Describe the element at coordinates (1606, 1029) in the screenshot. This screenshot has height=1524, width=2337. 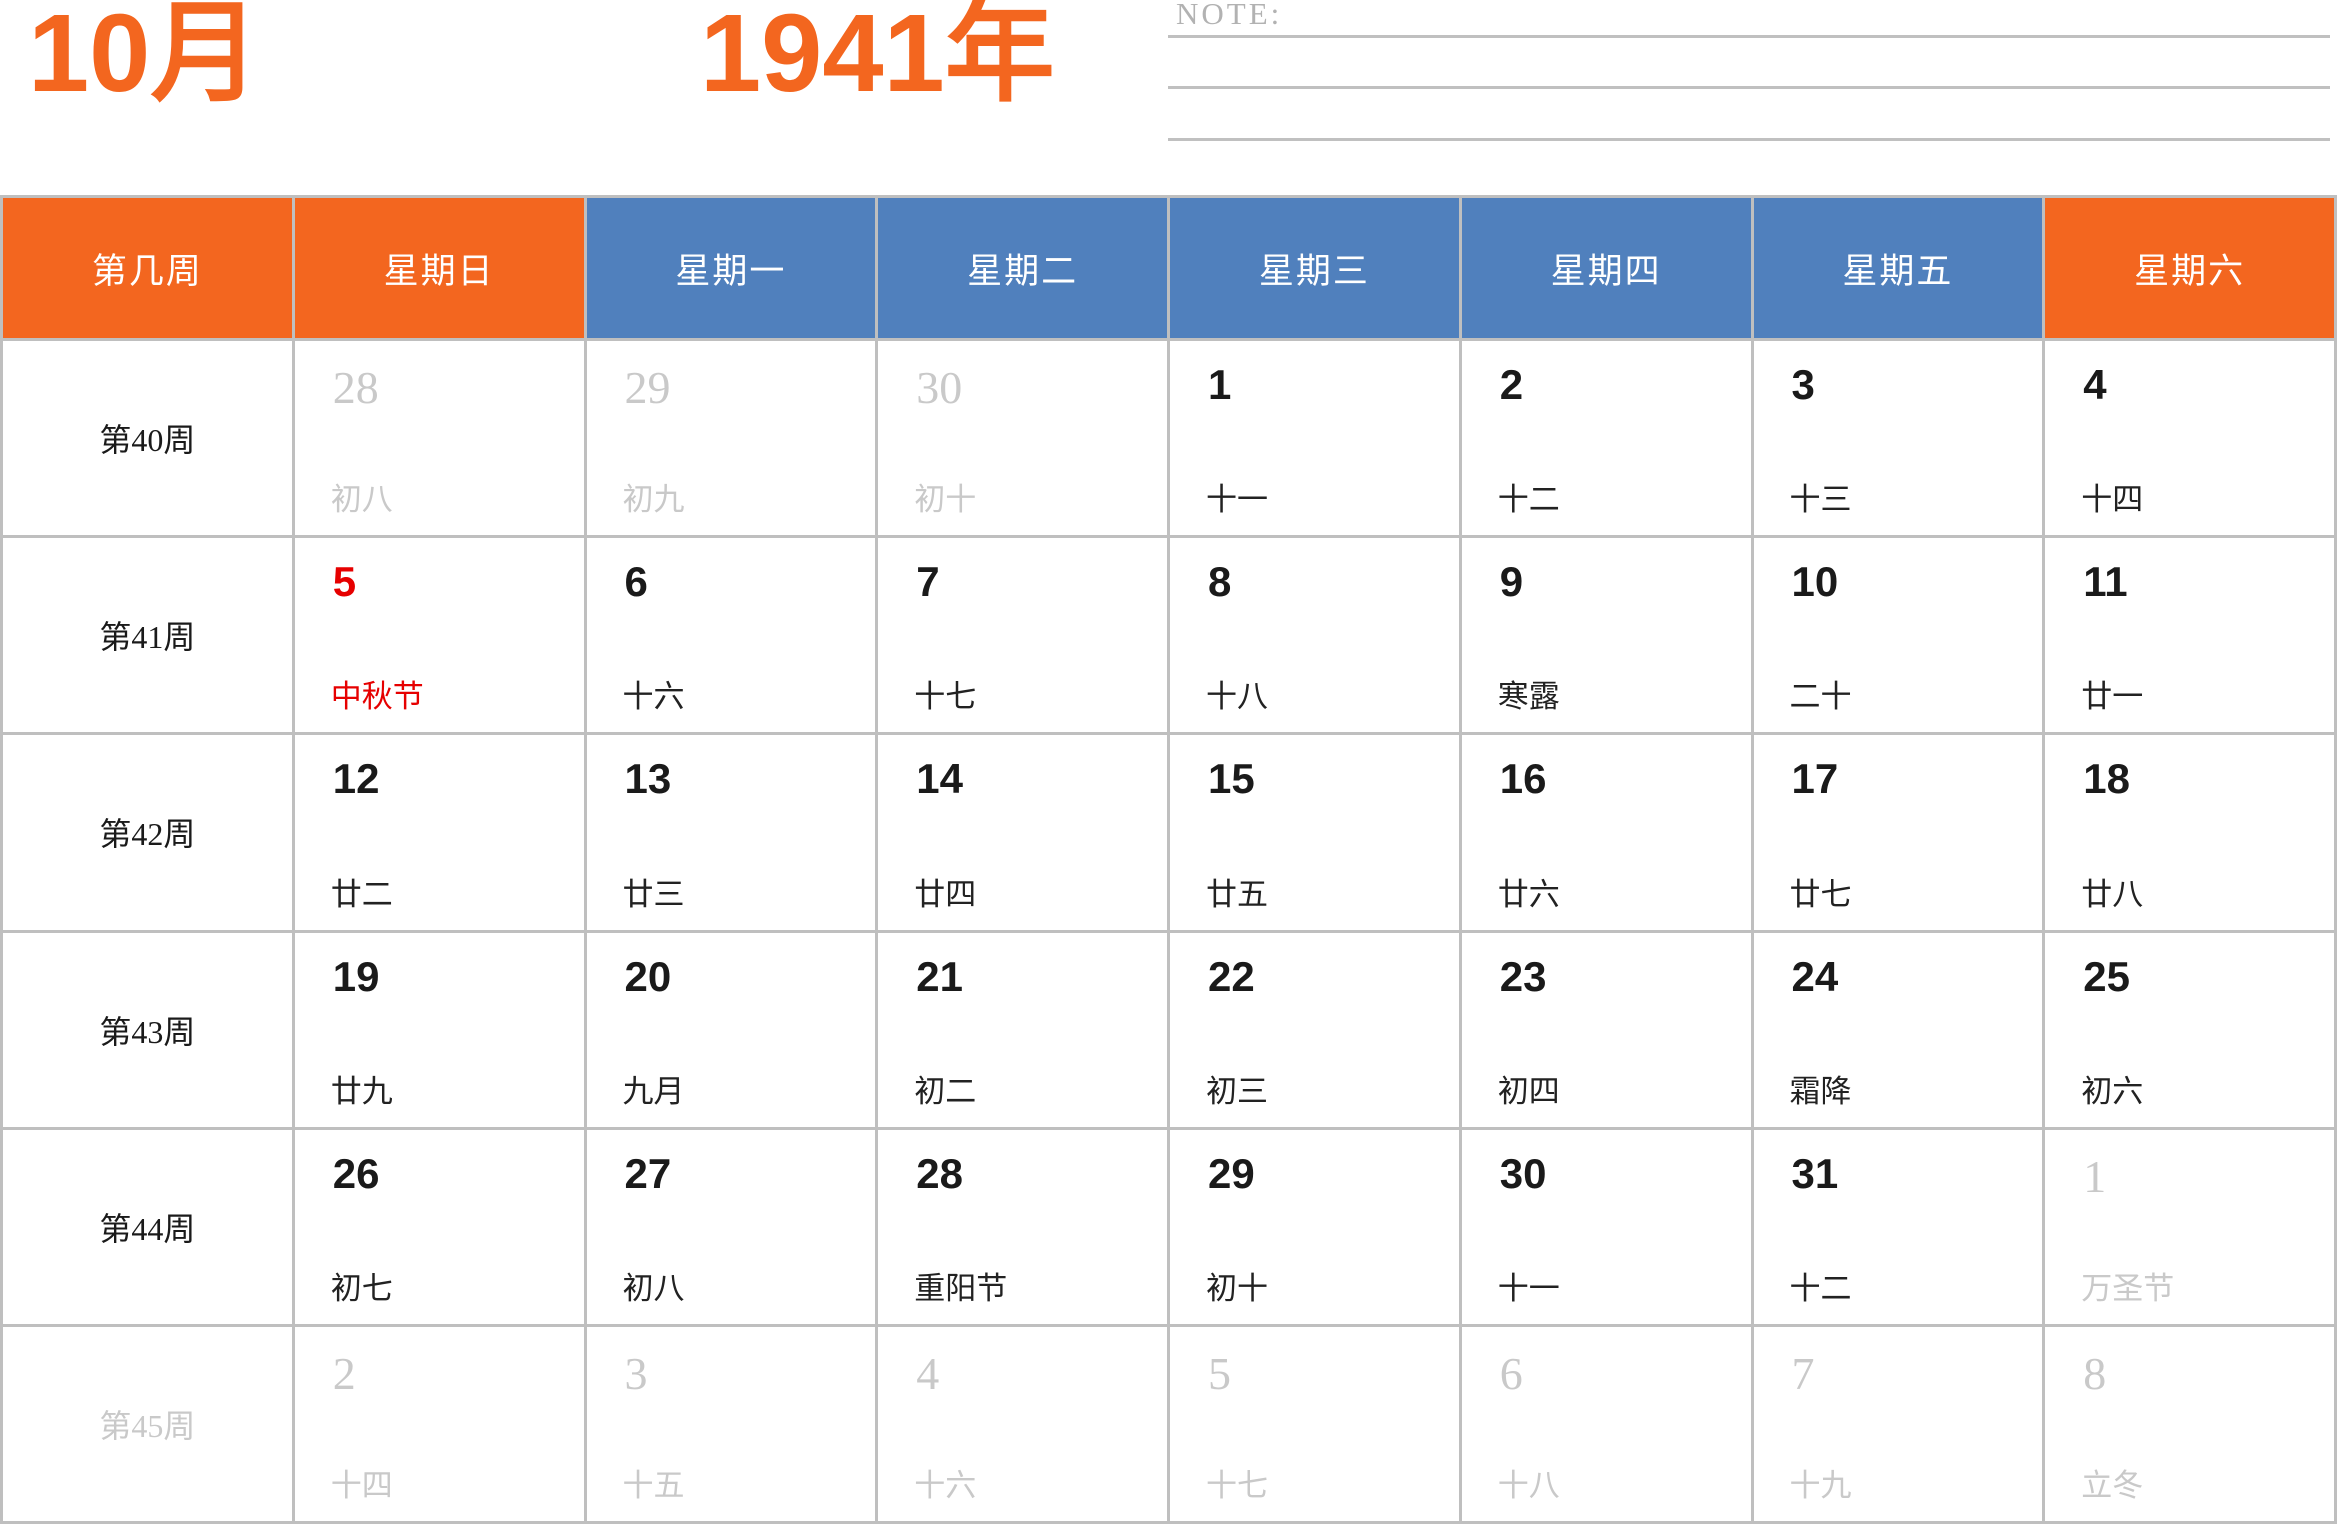
I see `day-cell: 23 初四` at that location.